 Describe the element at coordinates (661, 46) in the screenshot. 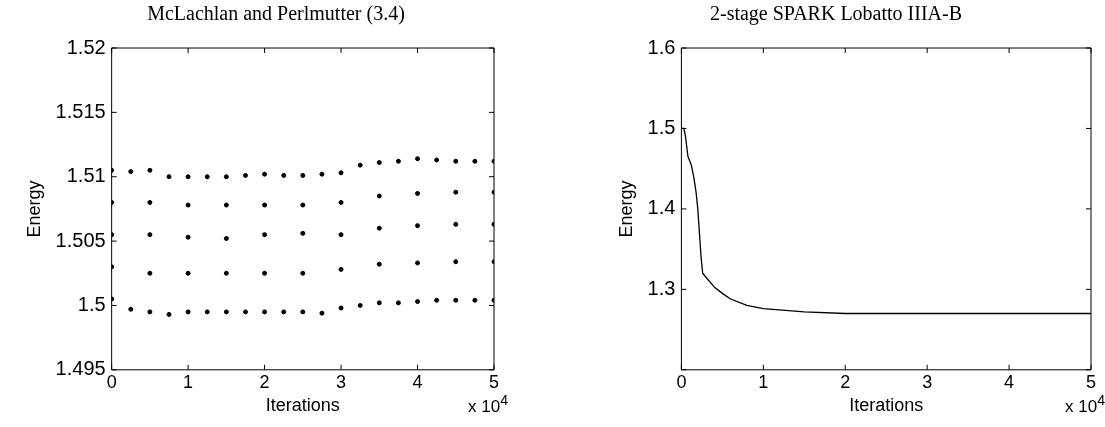

I see `y-tick-label: 1.6` at that location.